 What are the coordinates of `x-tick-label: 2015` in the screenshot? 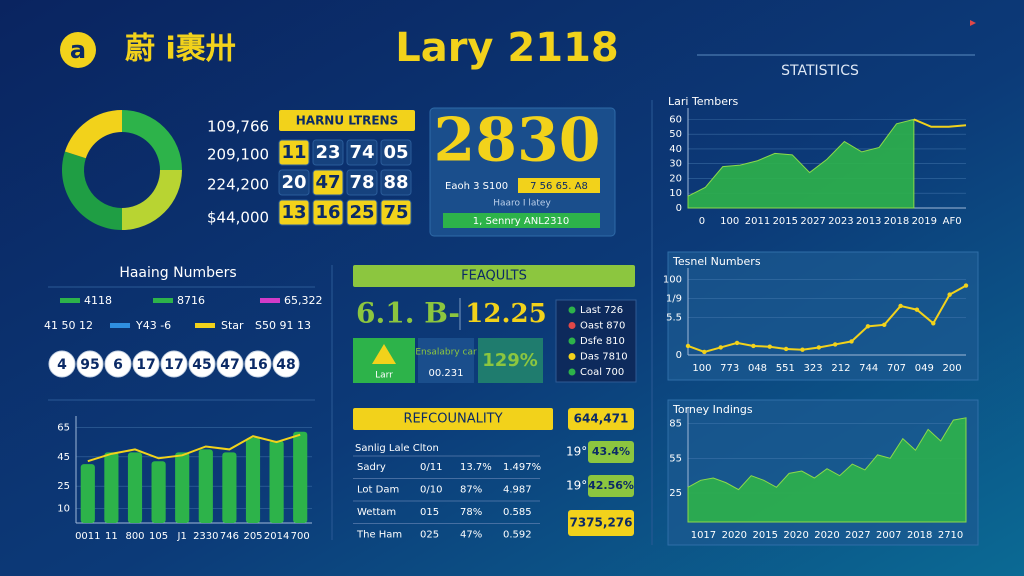 It's located at (785, 221).